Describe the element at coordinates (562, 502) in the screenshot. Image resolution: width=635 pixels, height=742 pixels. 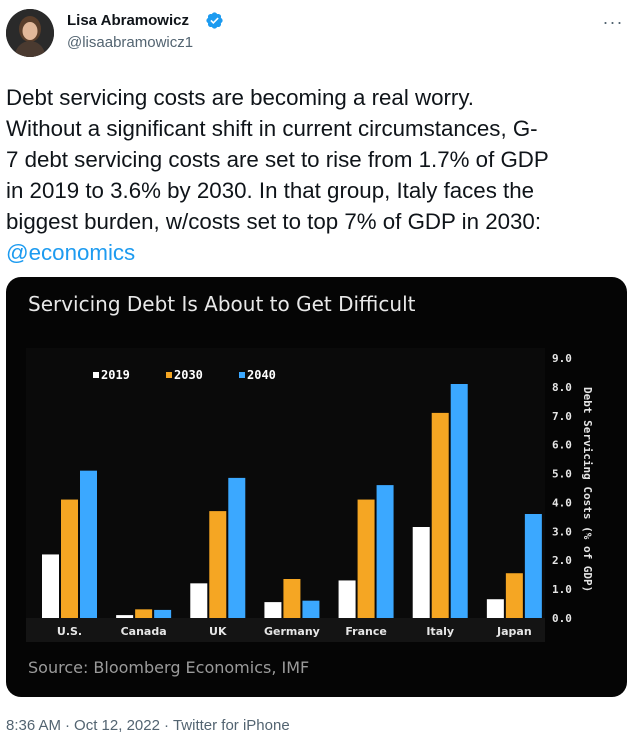
I see `y-tick-label: 4.0` at that location.